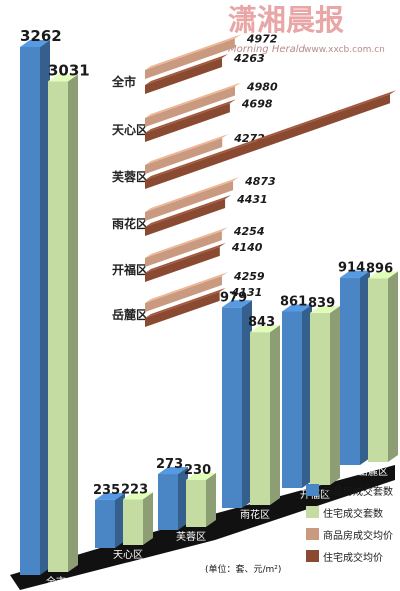 This screenshot has width=400, height=591. Describe the element at coordinates (130, 223) in the screenshot. I see `price-category-label: 雨花区` at that location.